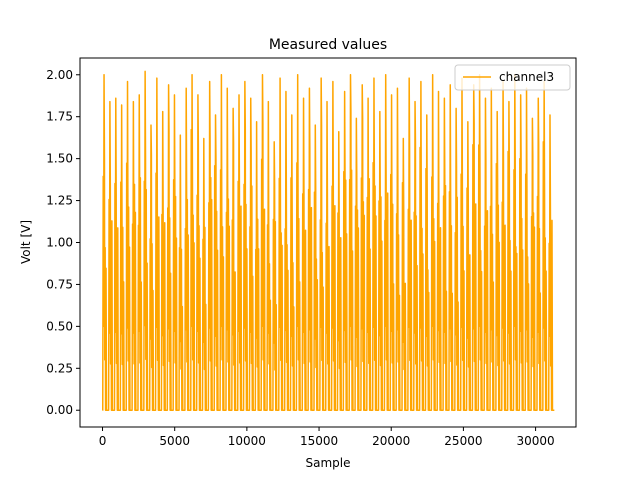 The image size is (640, 480). What do you see at coordinates (59, 75) in the screenshot?
I see `y-tick-label: 2.00` at bounding box center [59, 75].